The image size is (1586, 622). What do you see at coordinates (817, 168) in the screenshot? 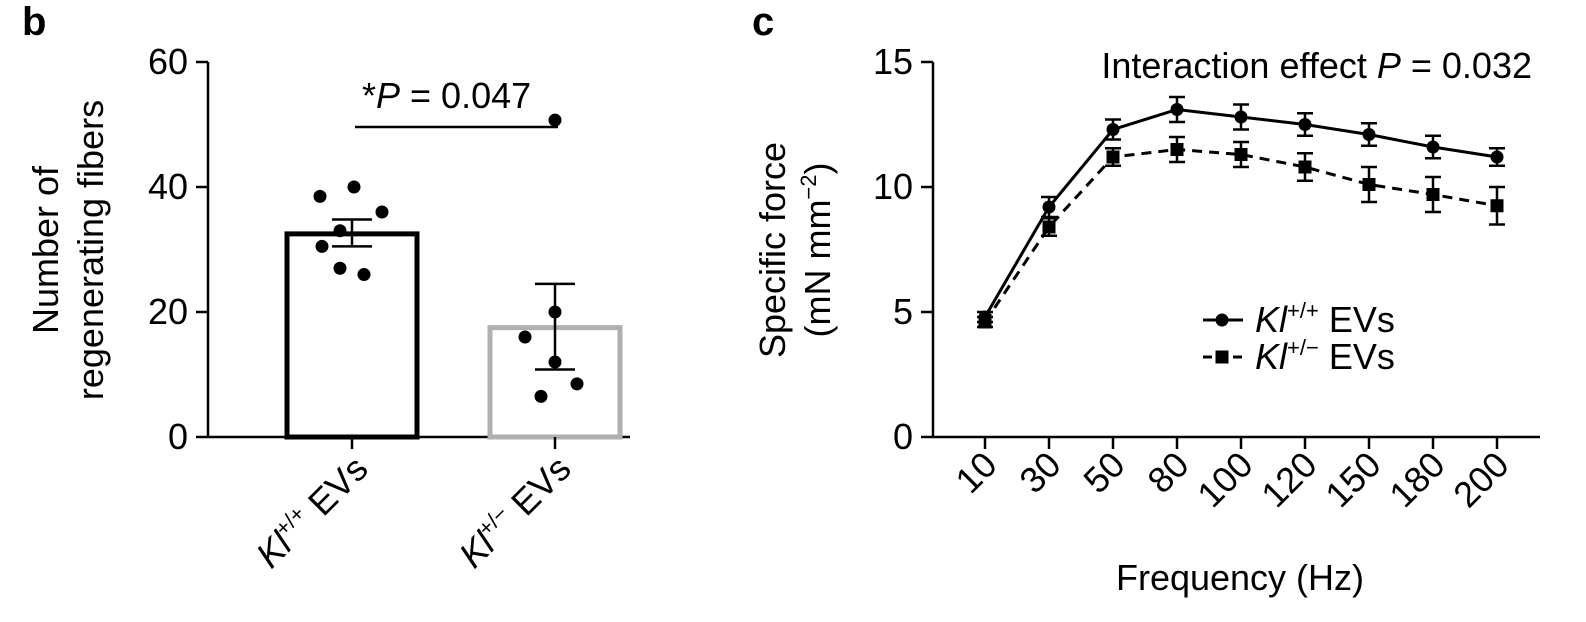
I see `y-label-suffix: )` at bounding box center [817, 168].